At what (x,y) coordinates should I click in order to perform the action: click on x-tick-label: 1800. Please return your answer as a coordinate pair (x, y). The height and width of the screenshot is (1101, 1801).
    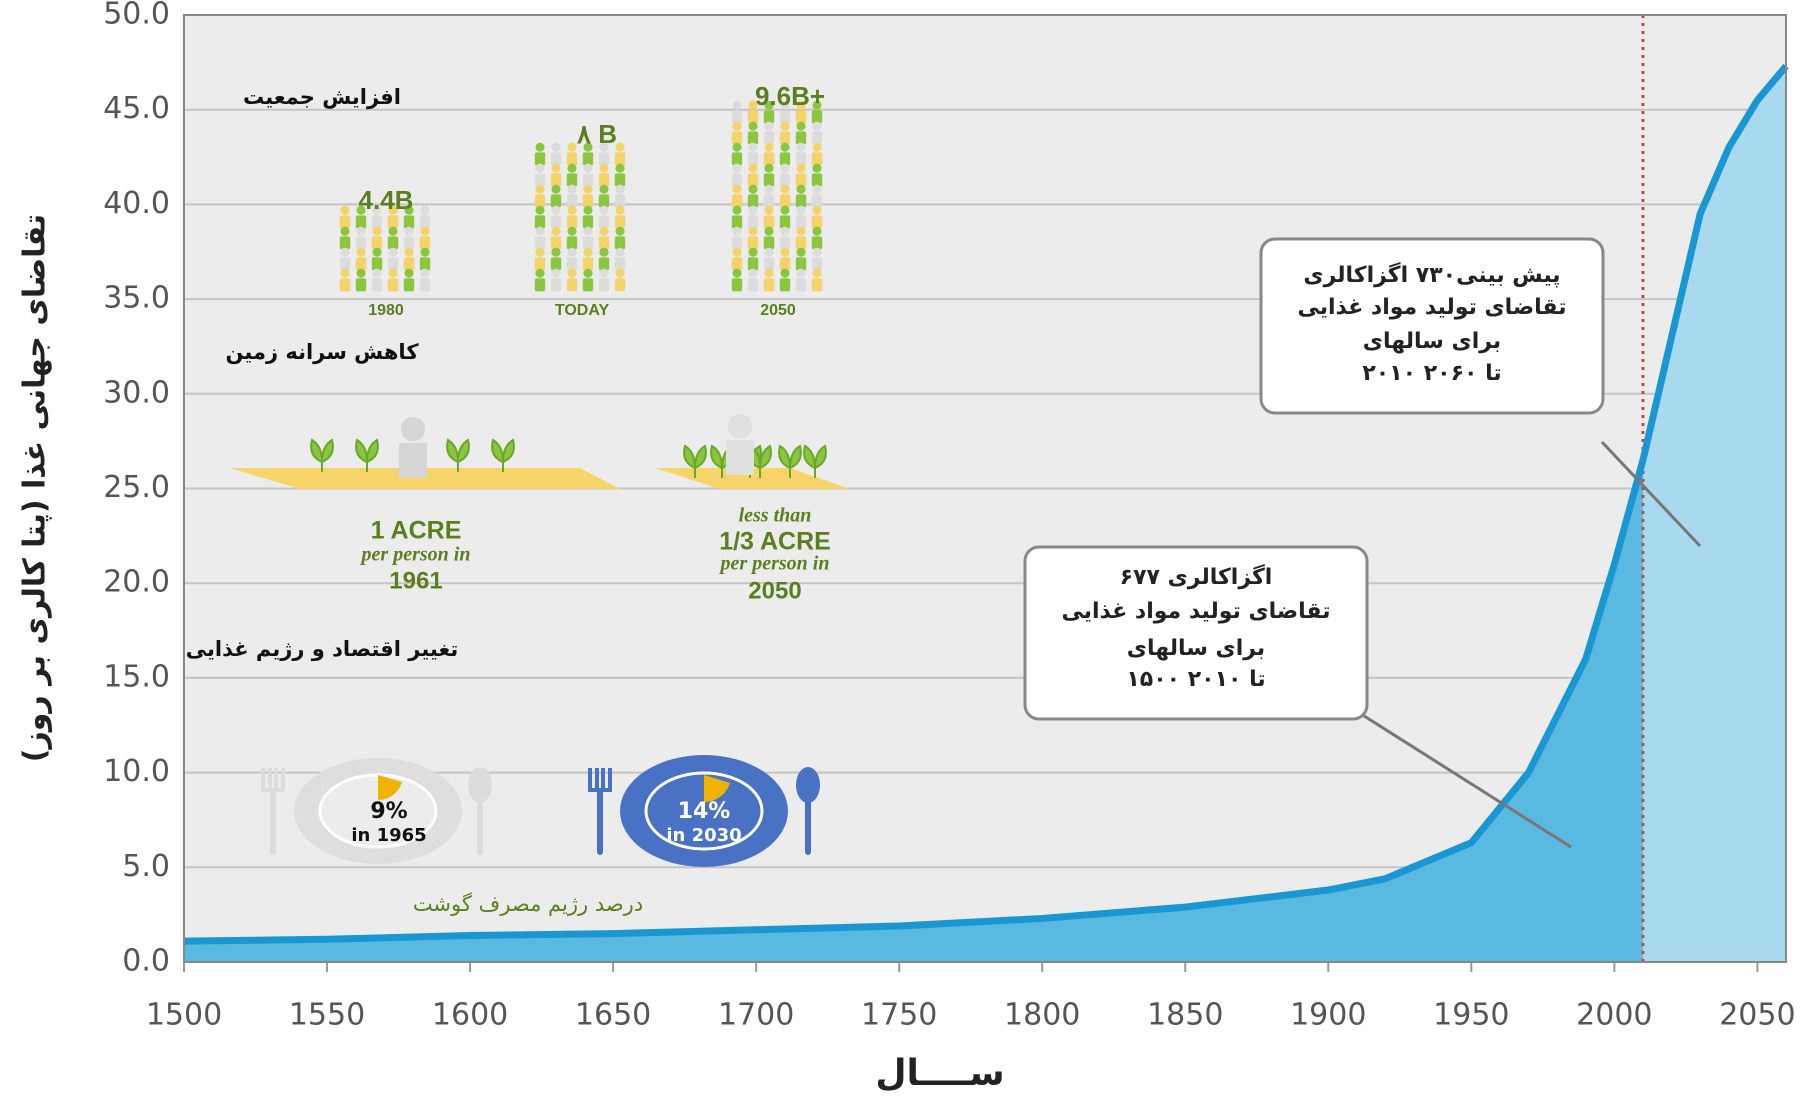
    Looking at the image, I should click on (1042, 1015).